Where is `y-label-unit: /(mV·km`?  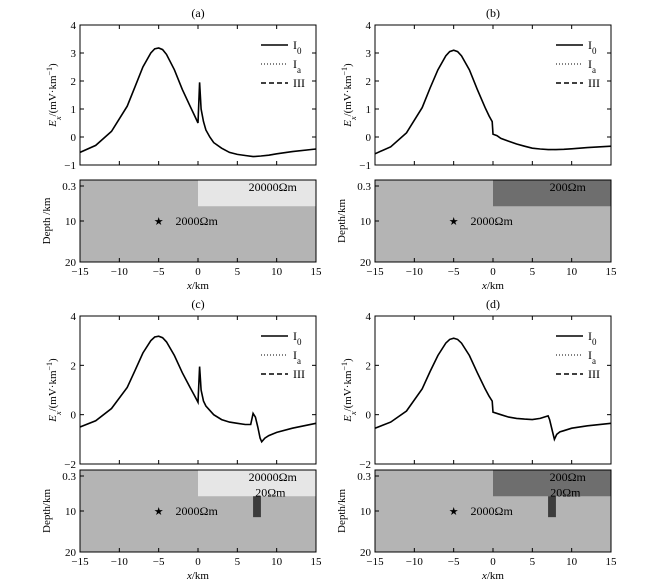
y-label-unit: /(mV·km is located at coordinates (348, 95).